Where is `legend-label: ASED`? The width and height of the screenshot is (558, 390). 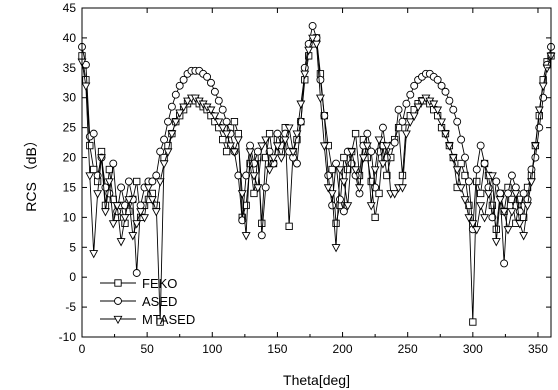
legend-label: ASED is located at coordinates (159, 301).